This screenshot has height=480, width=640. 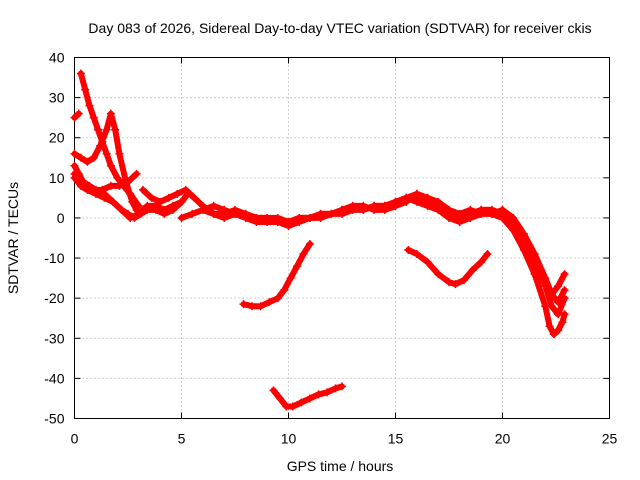 I want to click on series-s15, so click(x=448, y=267).